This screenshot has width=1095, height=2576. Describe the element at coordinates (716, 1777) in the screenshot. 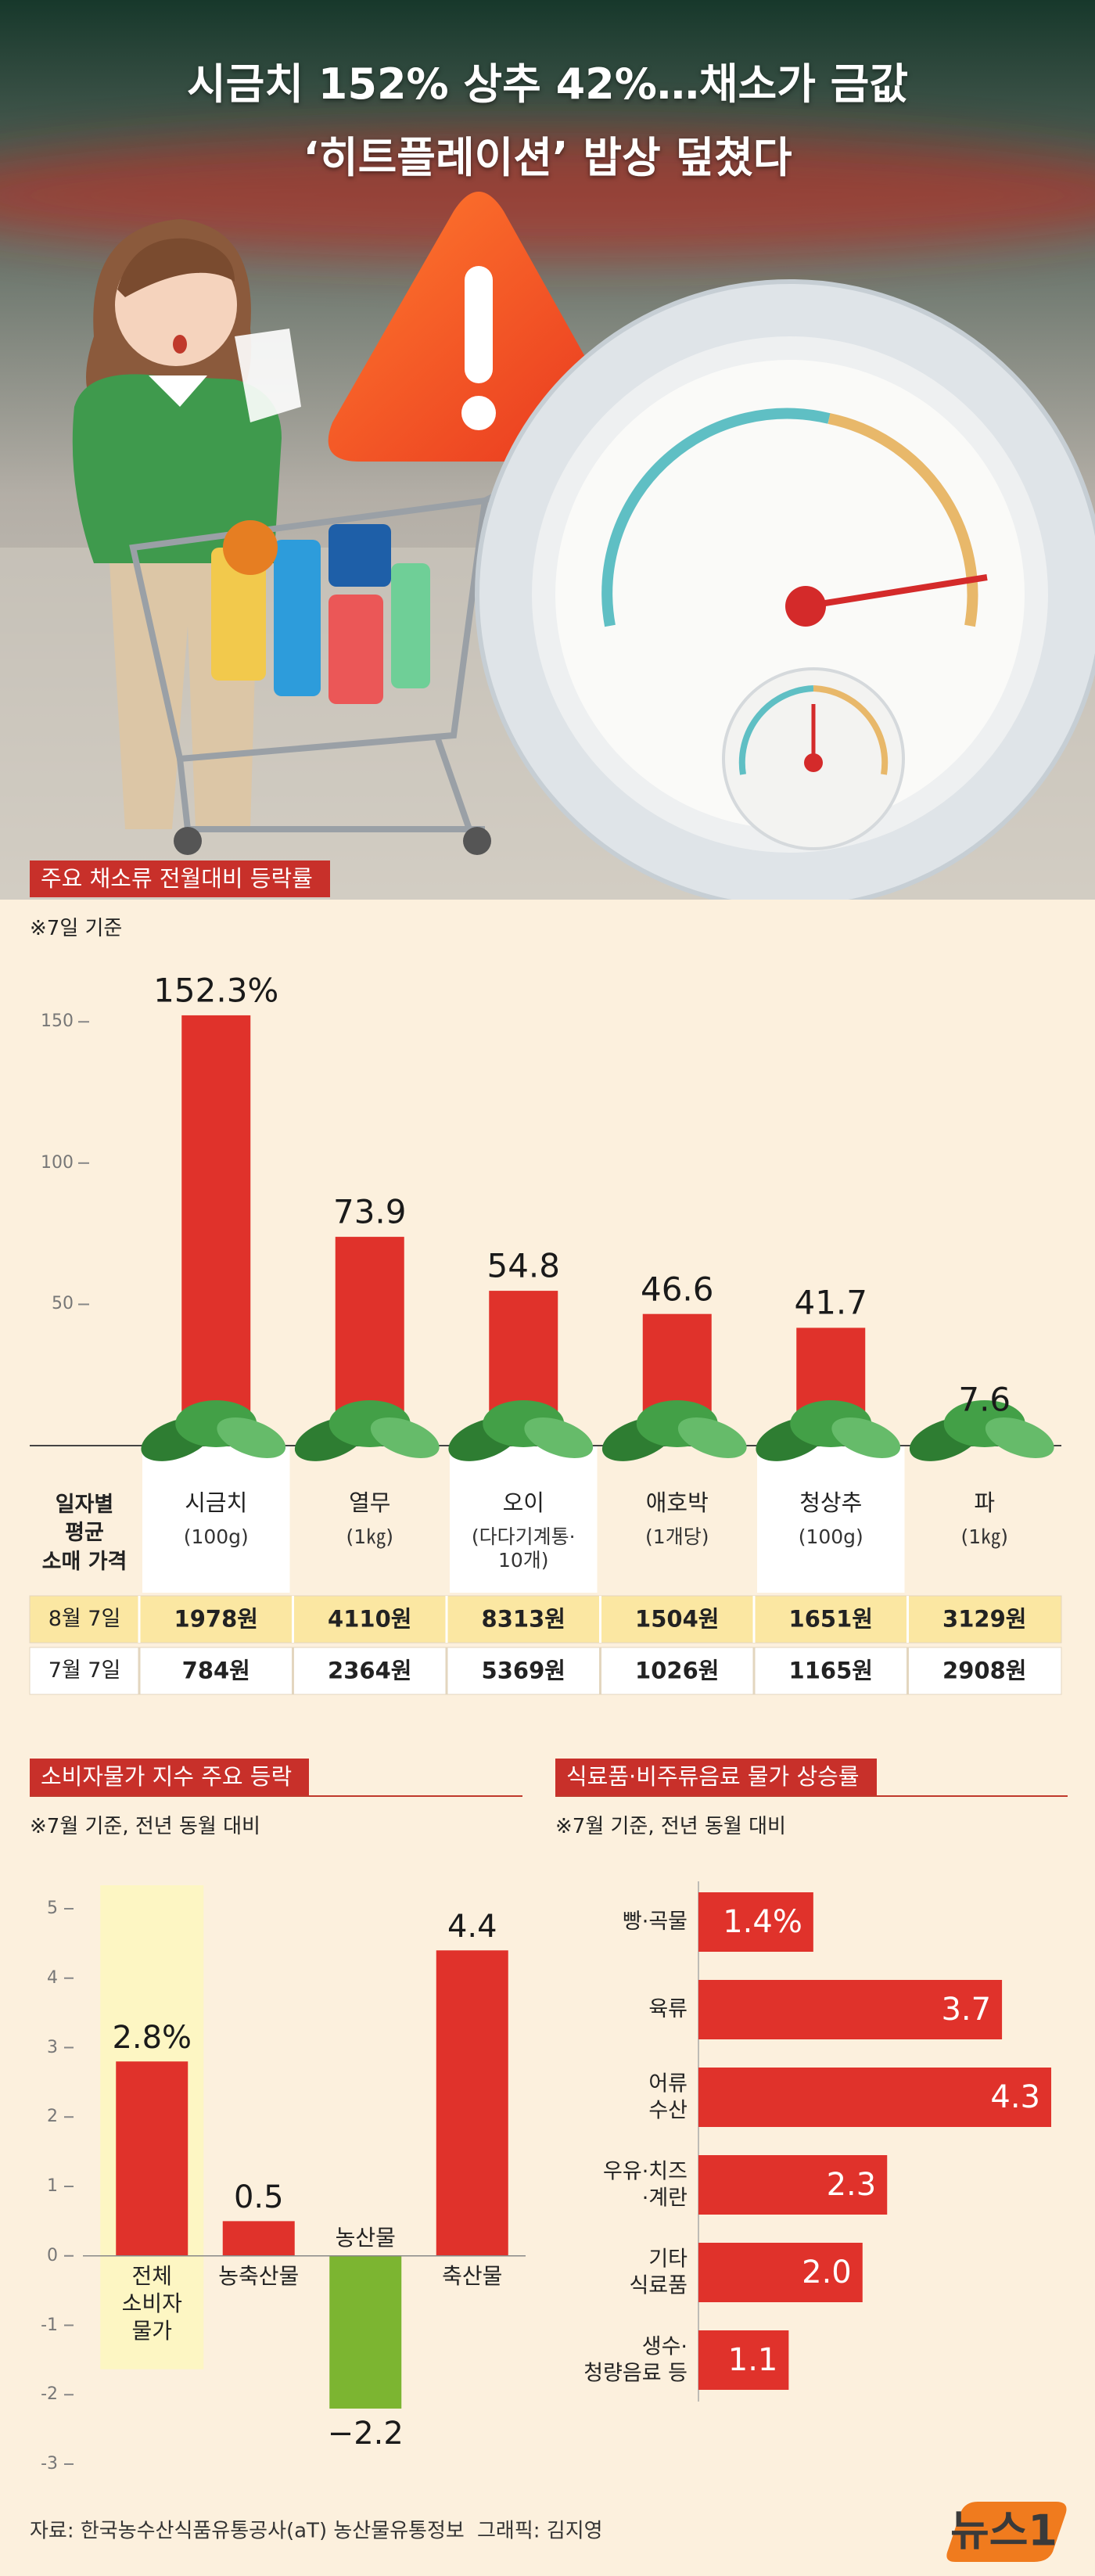

I see `section-title: 식료품·비주류음료 물가 상승률` at that location.